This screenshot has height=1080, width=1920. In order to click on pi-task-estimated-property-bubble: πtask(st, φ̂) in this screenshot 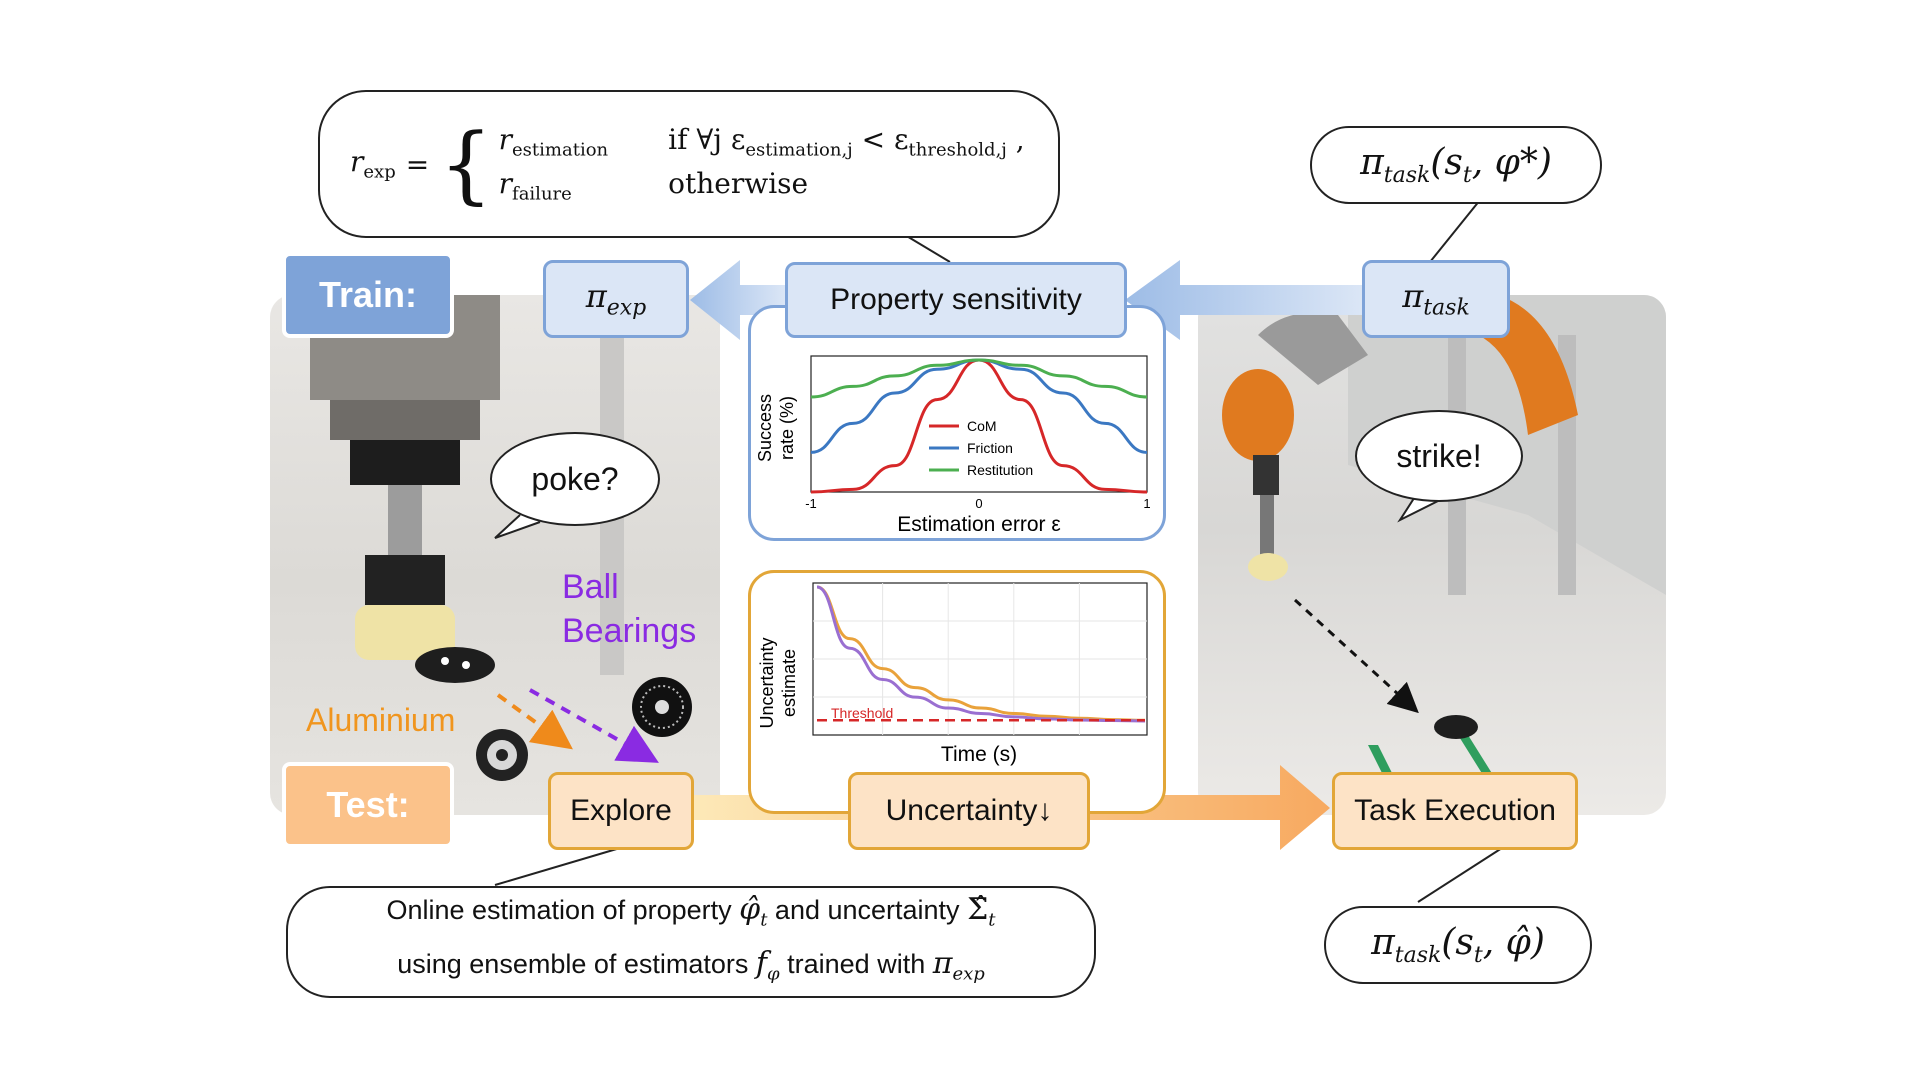, I will do `click(1458, 945)`.